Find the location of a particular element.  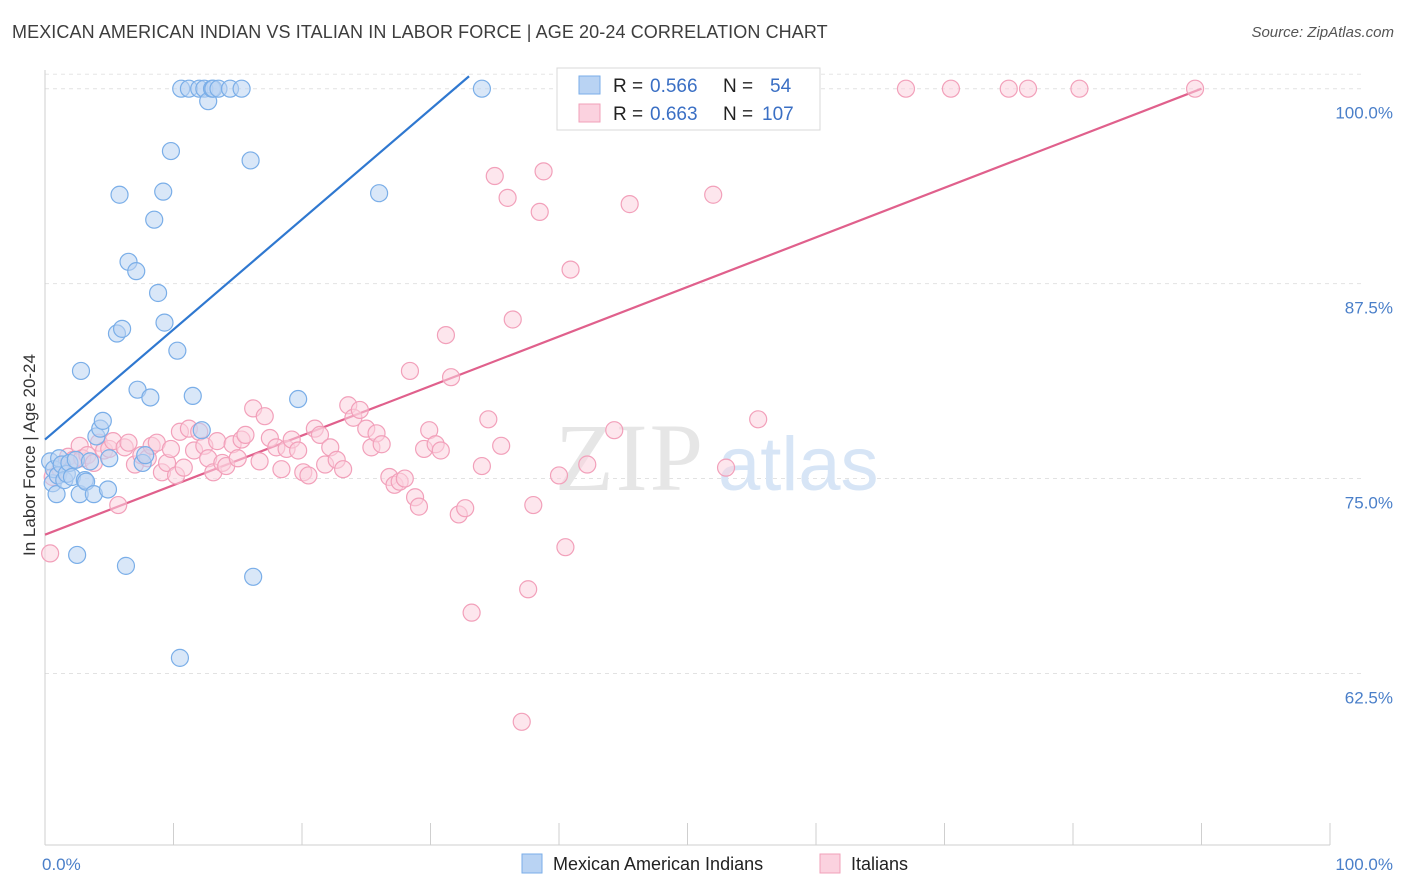

stats-legend: R = 0.566 N = 54 R = 0.663 N = 107 is located at coordinates (688, 99).